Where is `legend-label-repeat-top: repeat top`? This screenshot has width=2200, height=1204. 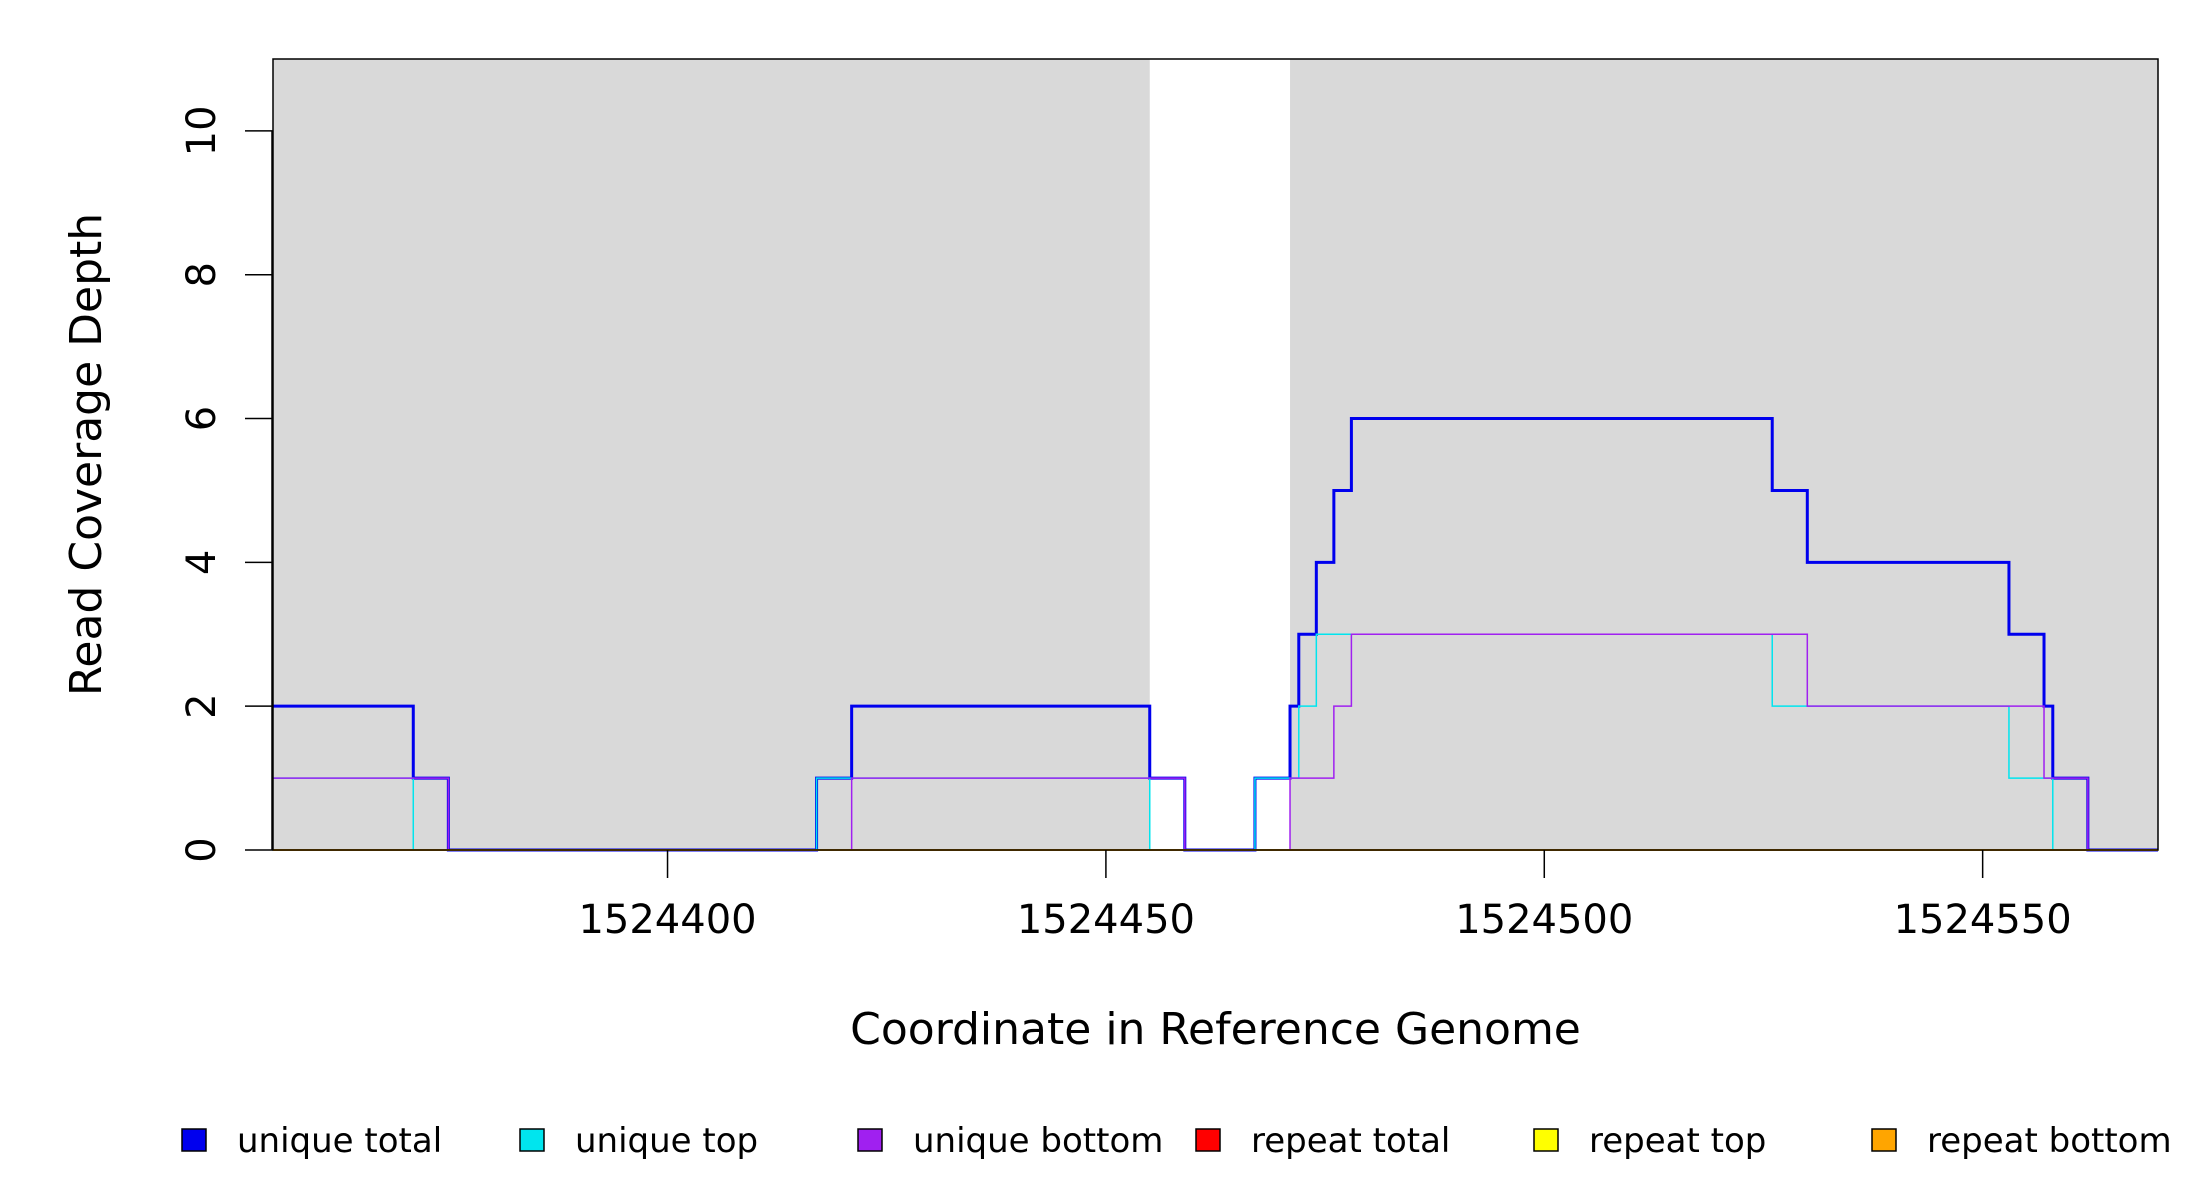 legend-label-repeat-top: repeat top is located at coordinates (1677, 1141).